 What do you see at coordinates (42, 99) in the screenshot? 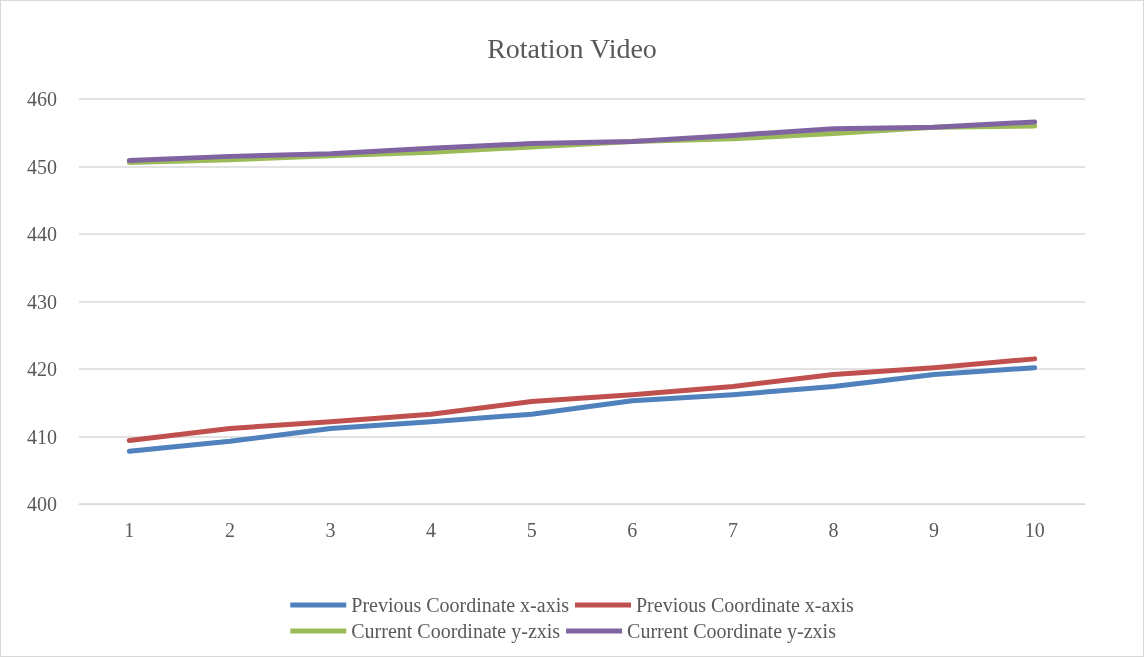
I see `y-tick-label: 460` at bounding box center [42, 99].